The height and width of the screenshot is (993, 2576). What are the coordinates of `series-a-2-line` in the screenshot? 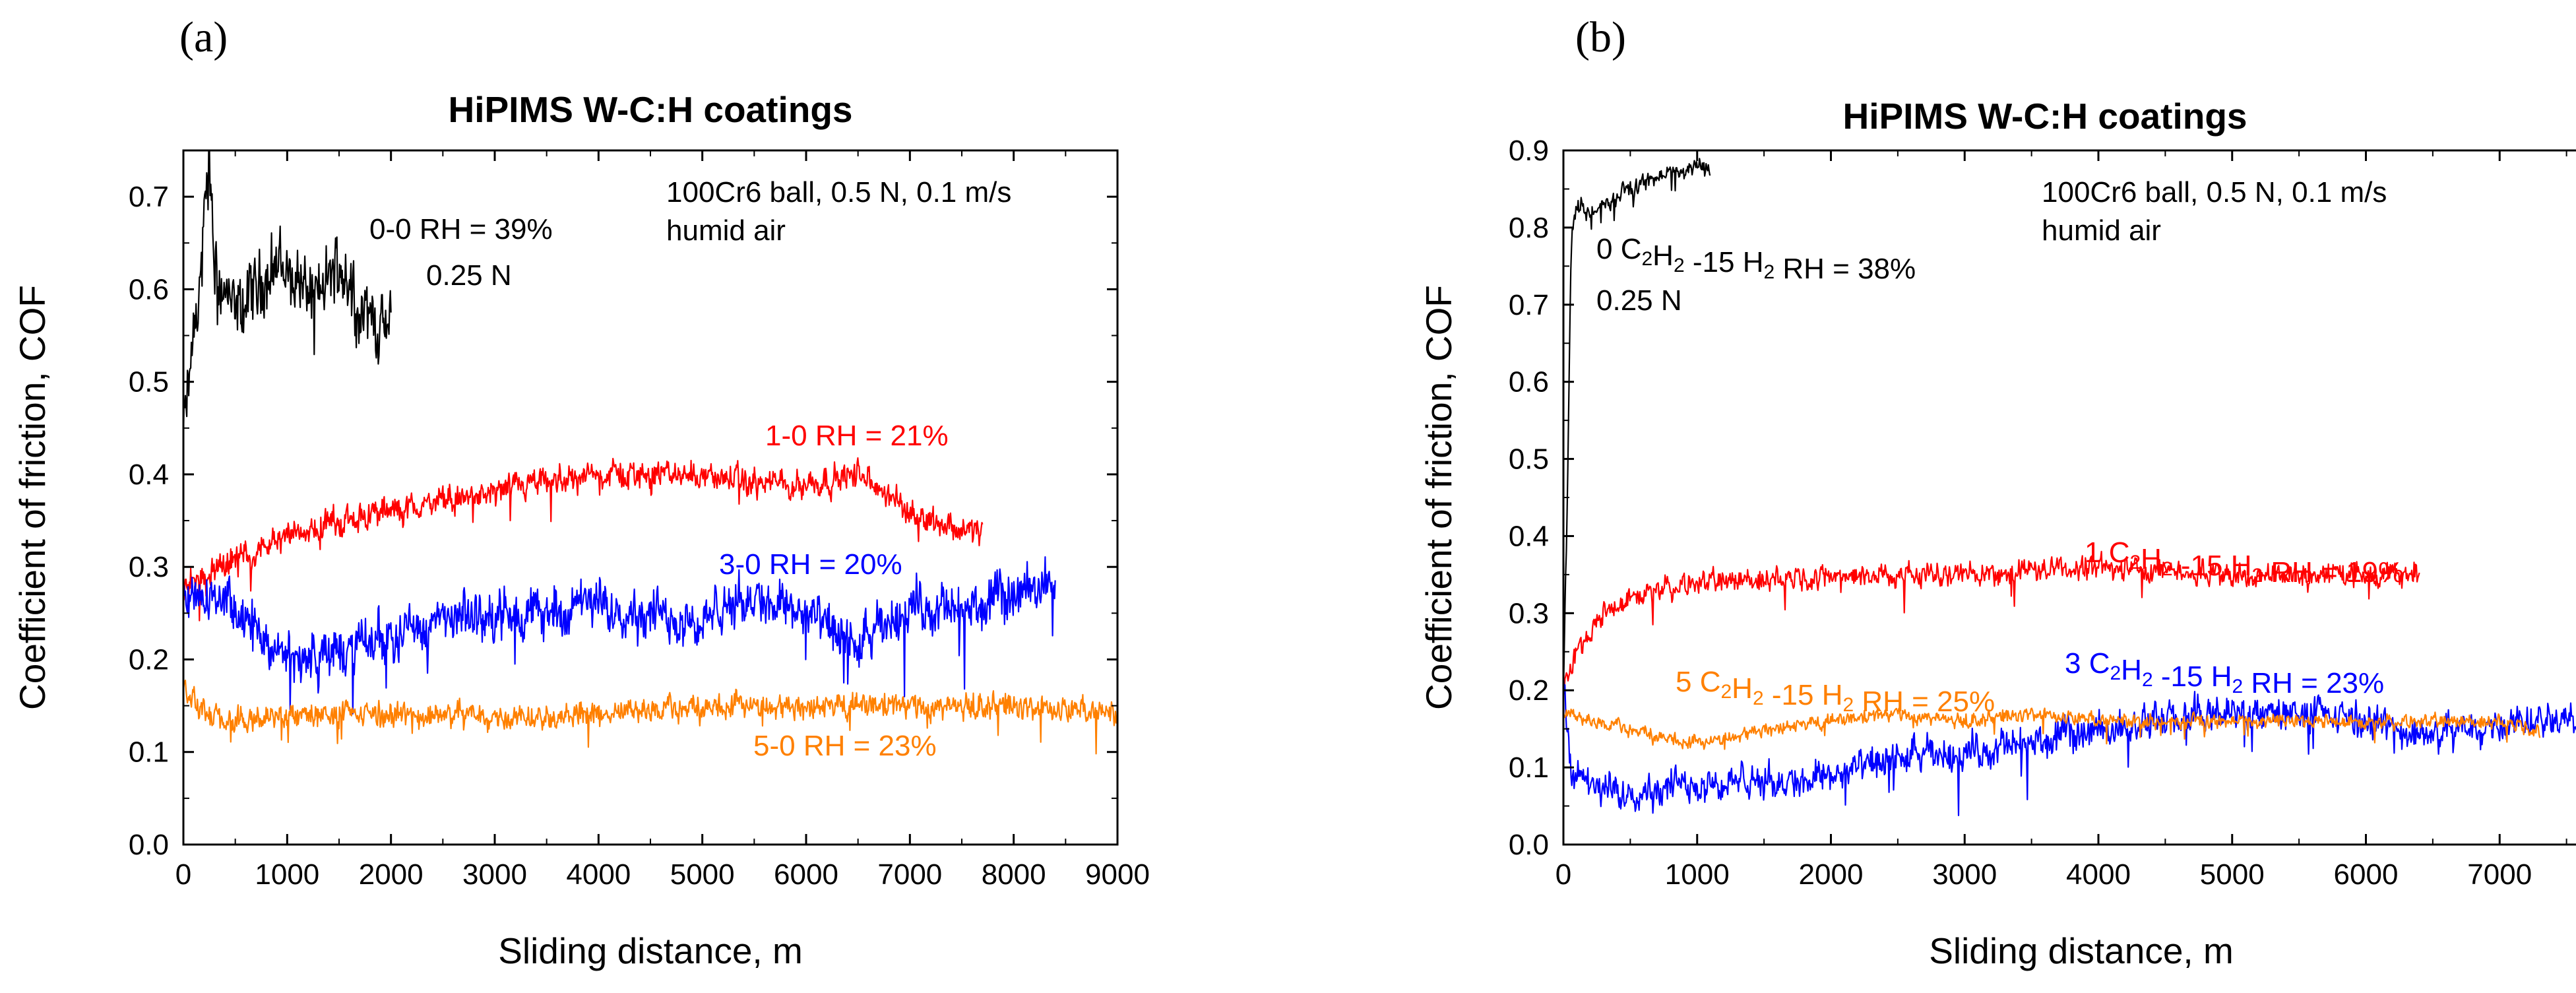 It's located at (619, 635).